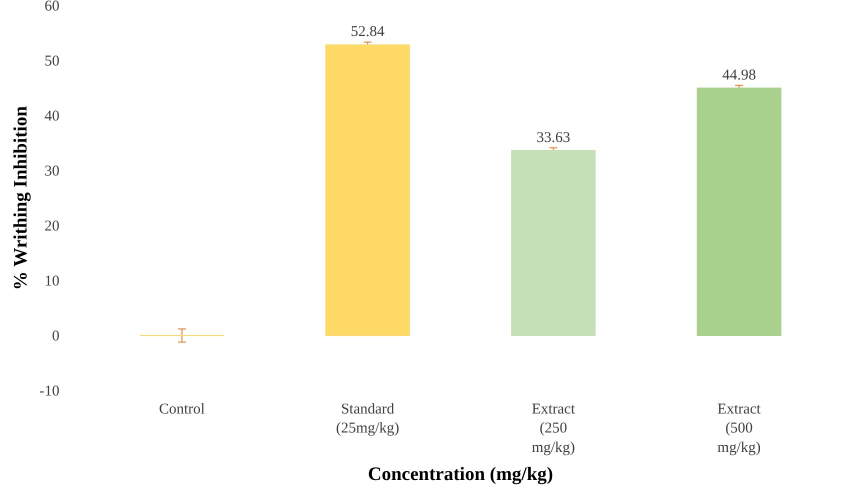  I want to click on data-label: 52.84, so click(368, 32).